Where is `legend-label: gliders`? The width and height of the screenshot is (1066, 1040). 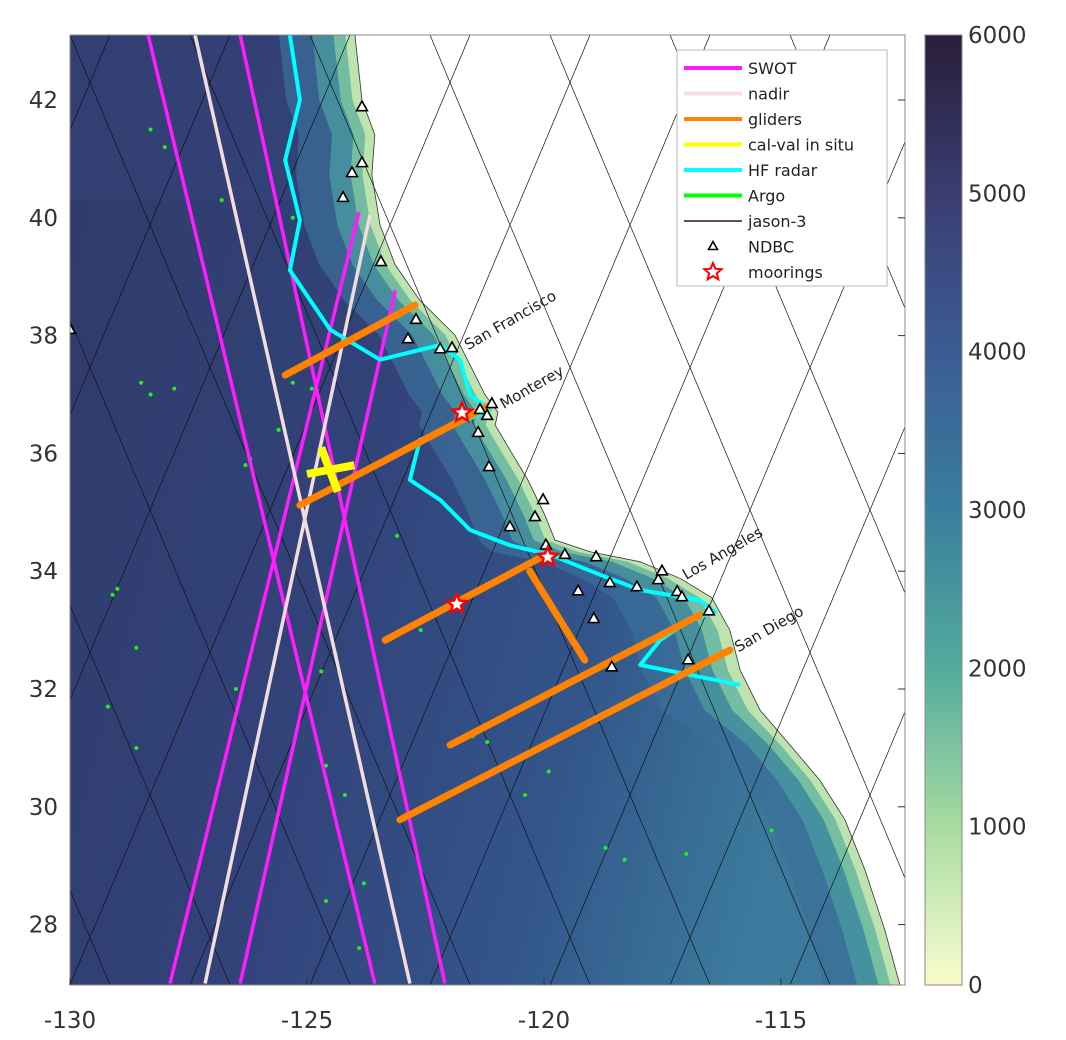 legend-label: gliders is located at coordinates (775, 119).